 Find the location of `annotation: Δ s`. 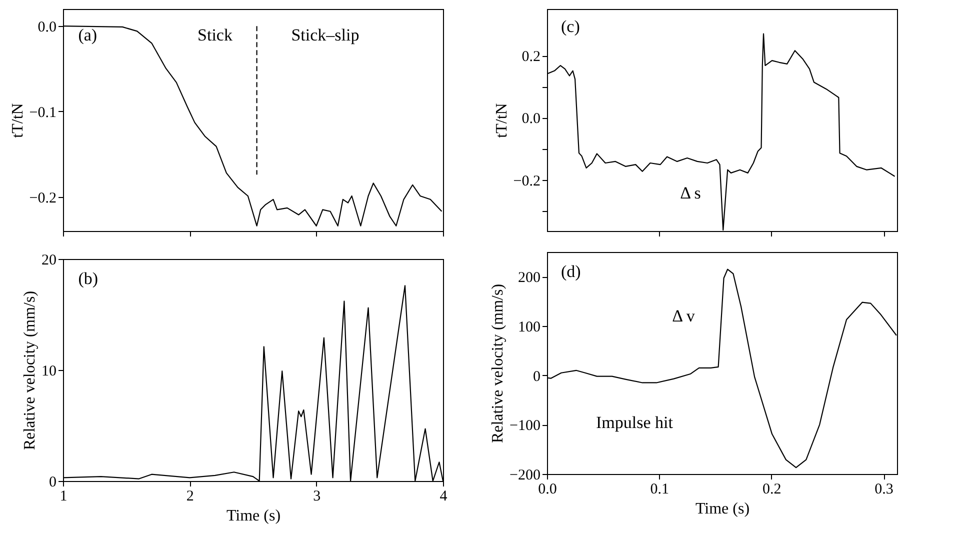

annotation: Δ s is located at coordinates (690, 192).